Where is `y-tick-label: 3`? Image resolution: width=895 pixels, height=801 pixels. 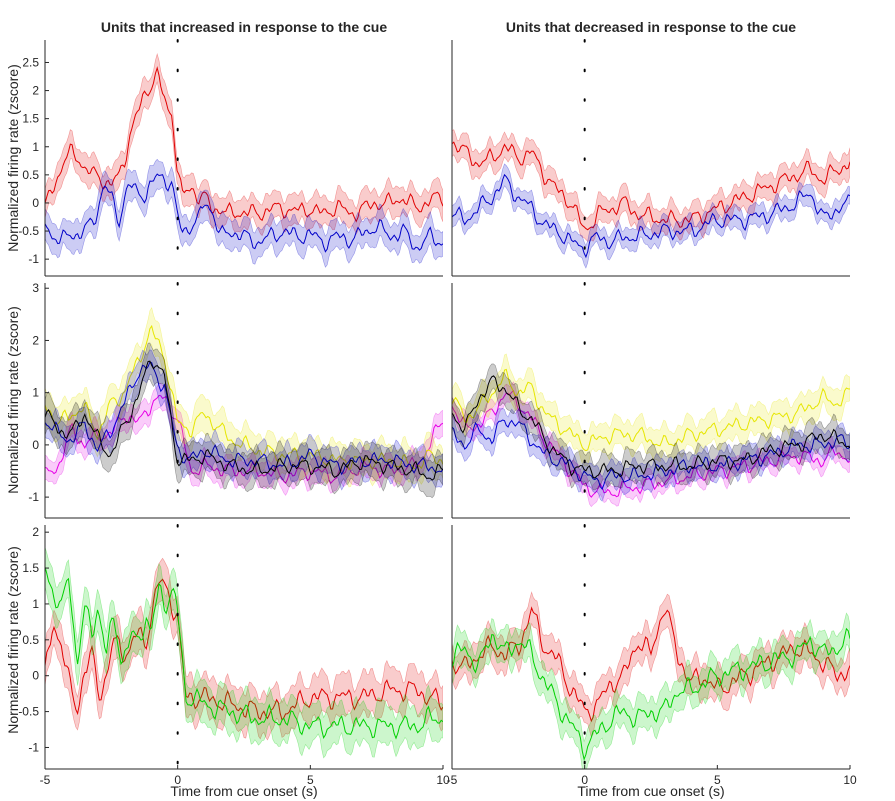 y-tick-label: 3 is located at coordinates (35, 288).